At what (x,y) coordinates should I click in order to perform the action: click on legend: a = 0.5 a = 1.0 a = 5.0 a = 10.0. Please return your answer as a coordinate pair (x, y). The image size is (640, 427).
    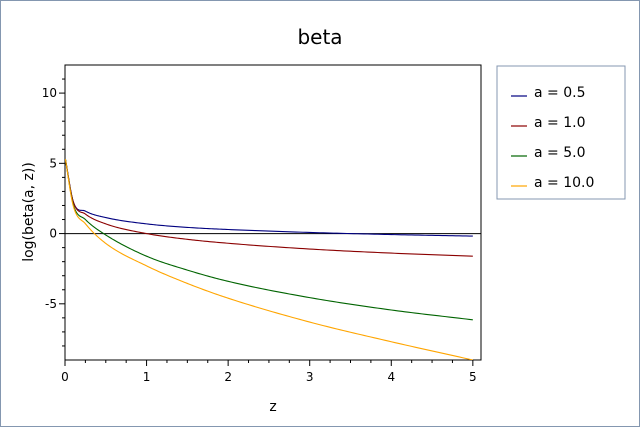
    Looking at the image, I should click on (561, 132).